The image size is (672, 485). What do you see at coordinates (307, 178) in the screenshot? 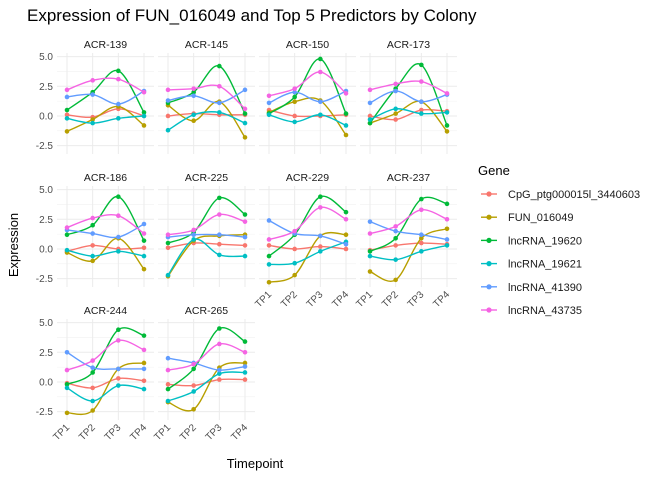
I see `facet-label: ACR-229` at bounding box center [307, 178].